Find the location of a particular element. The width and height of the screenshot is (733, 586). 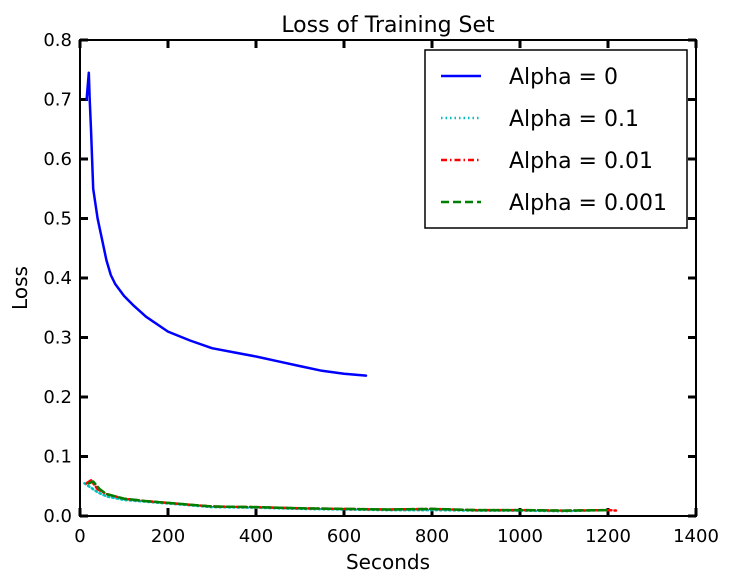

x-tick-label: 1200 is located at coordinates (608, 536).